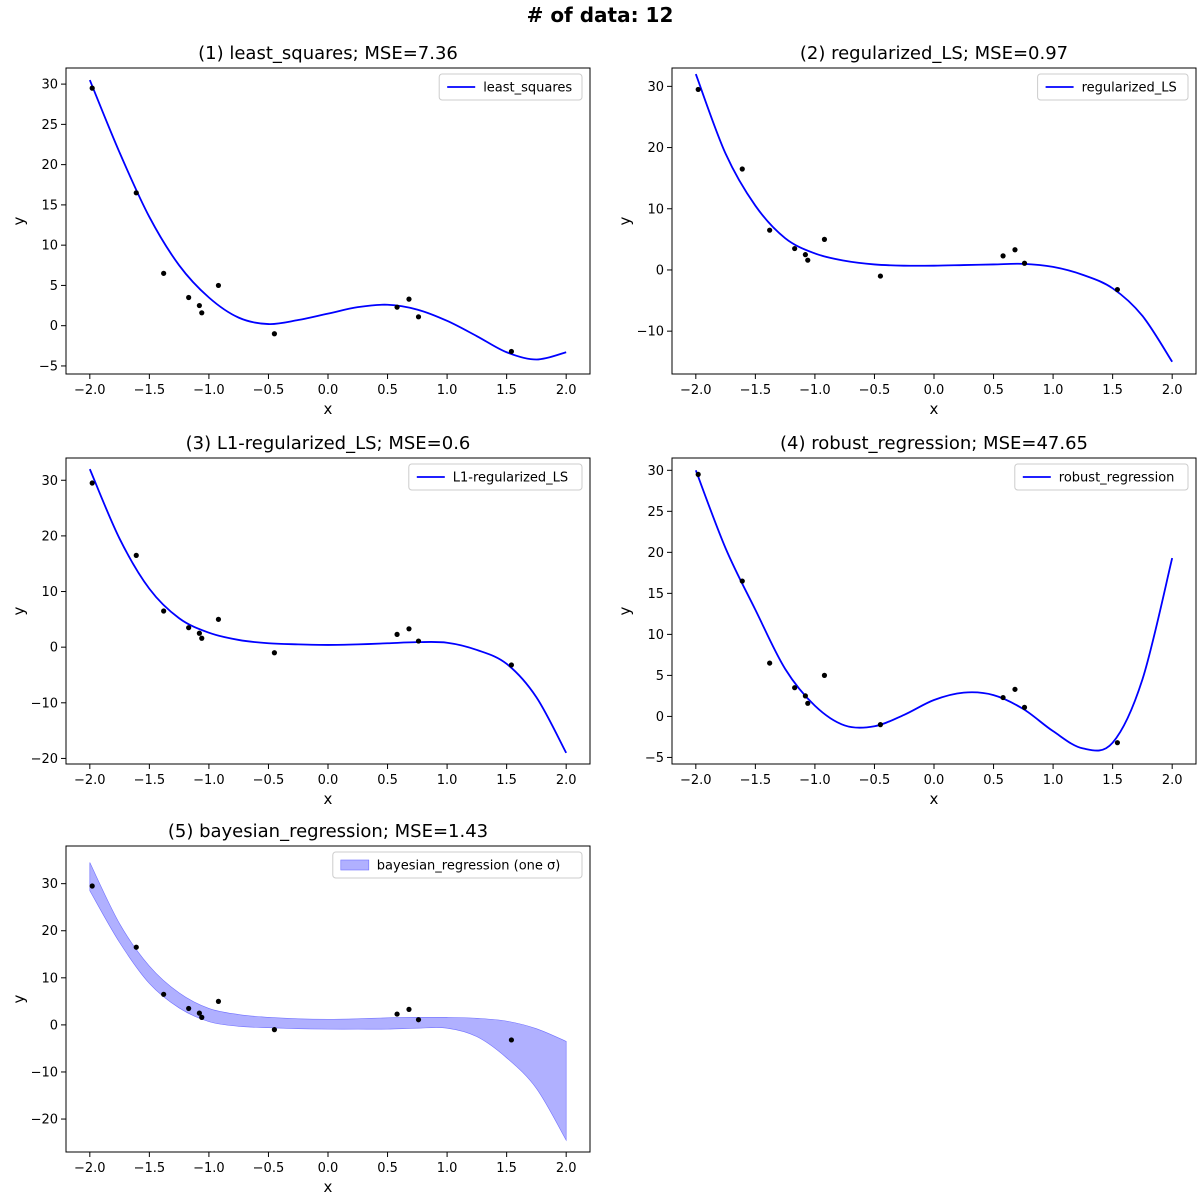 Image resolution: width=1200 pixels, height=1200 pixels. What do you see at coordinates (495, 477) in the screenshot?
I see `legend: L1-regularized_LS` at bounding box center [495, 477].